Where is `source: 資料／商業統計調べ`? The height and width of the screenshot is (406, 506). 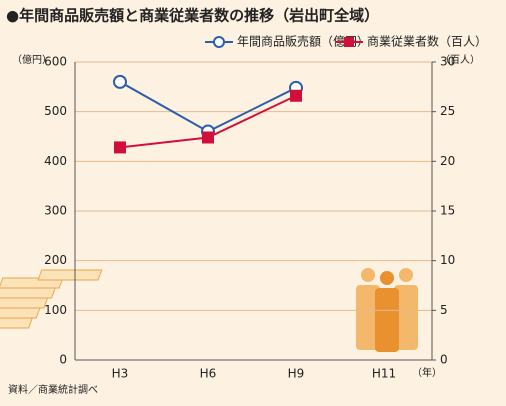
source: 資料／商業統計調べ is located at coordinates (53, 389).